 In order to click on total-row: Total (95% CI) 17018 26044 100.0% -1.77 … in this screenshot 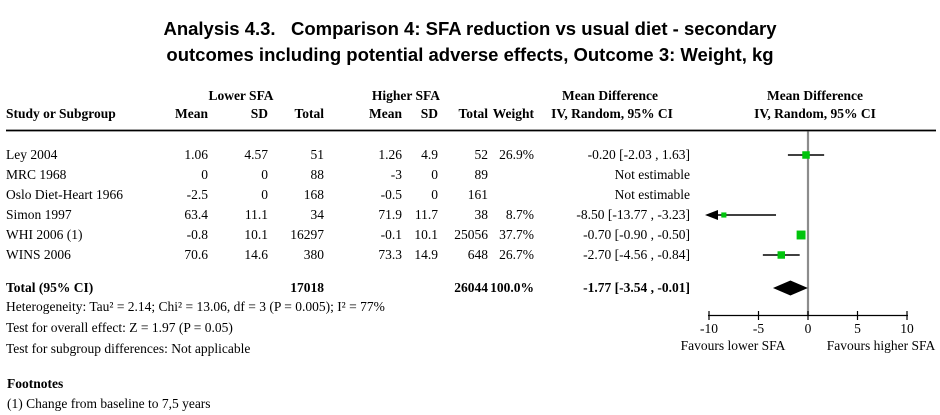, I will do `click(348, 288)`.